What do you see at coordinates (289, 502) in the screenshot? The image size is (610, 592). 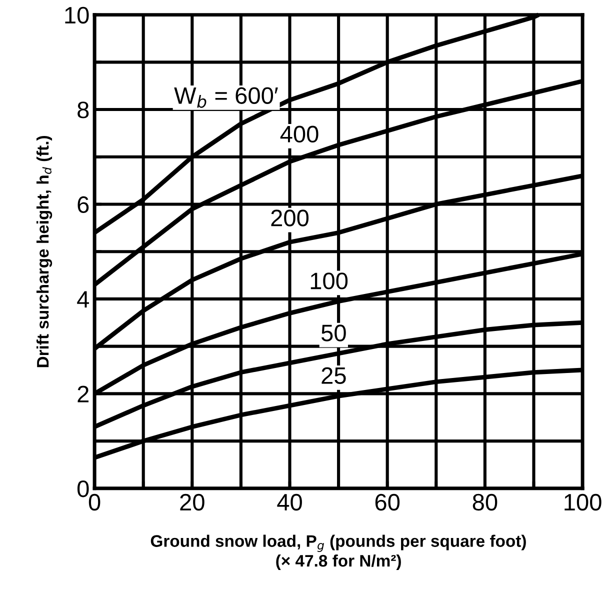 I see `x-tick-label: 40` at bounding box center [289, 502].